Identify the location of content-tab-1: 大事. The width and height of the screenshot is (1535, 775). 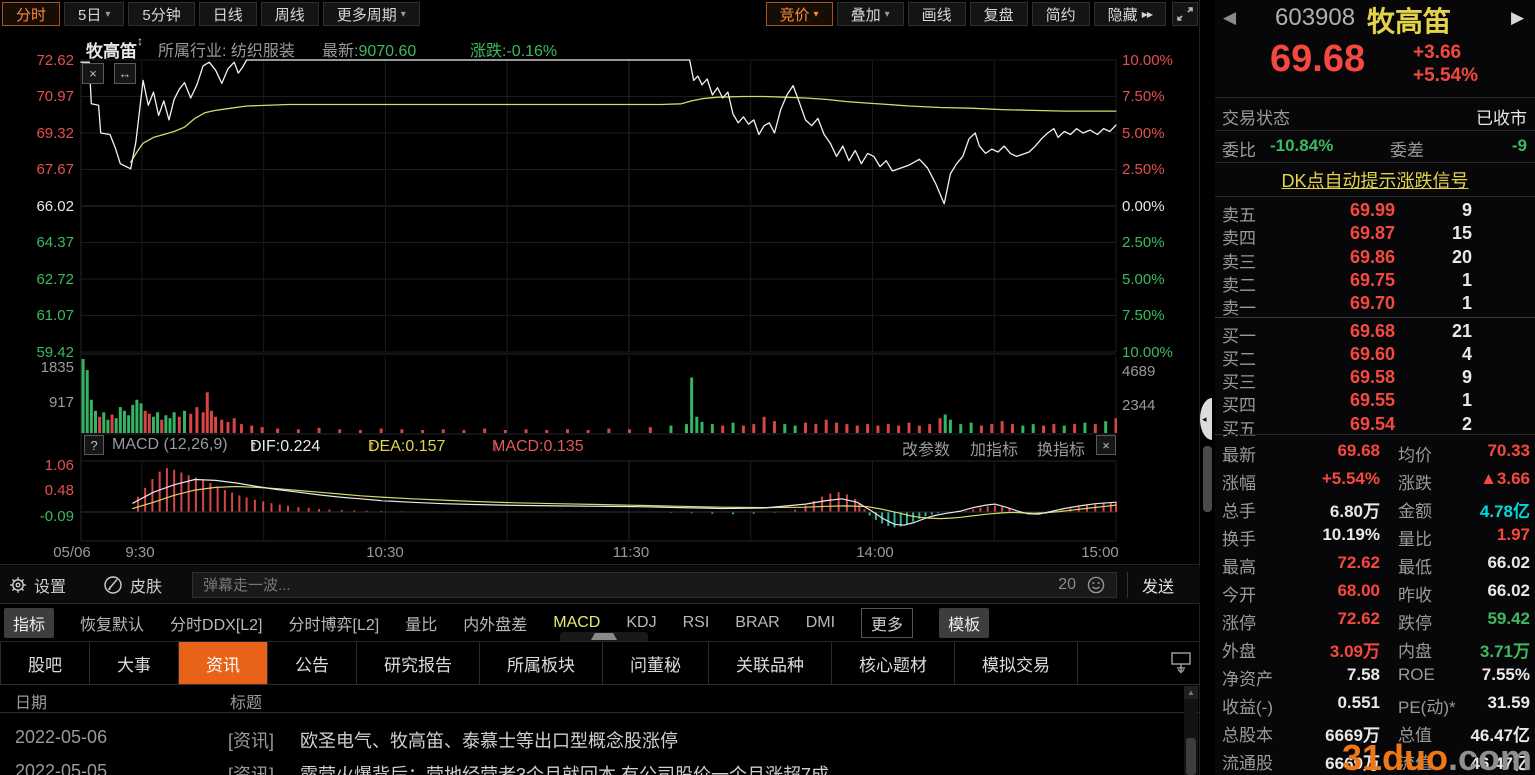
(134, 663).